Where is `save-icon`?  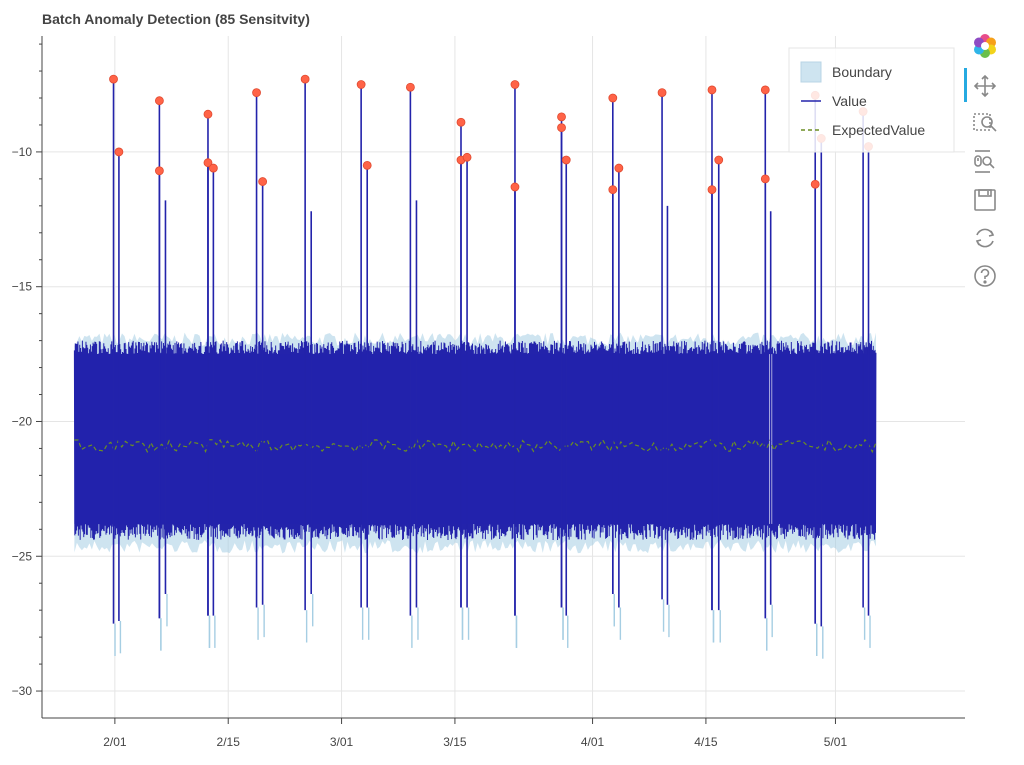 save-icon is located at coordinates (985, 200).